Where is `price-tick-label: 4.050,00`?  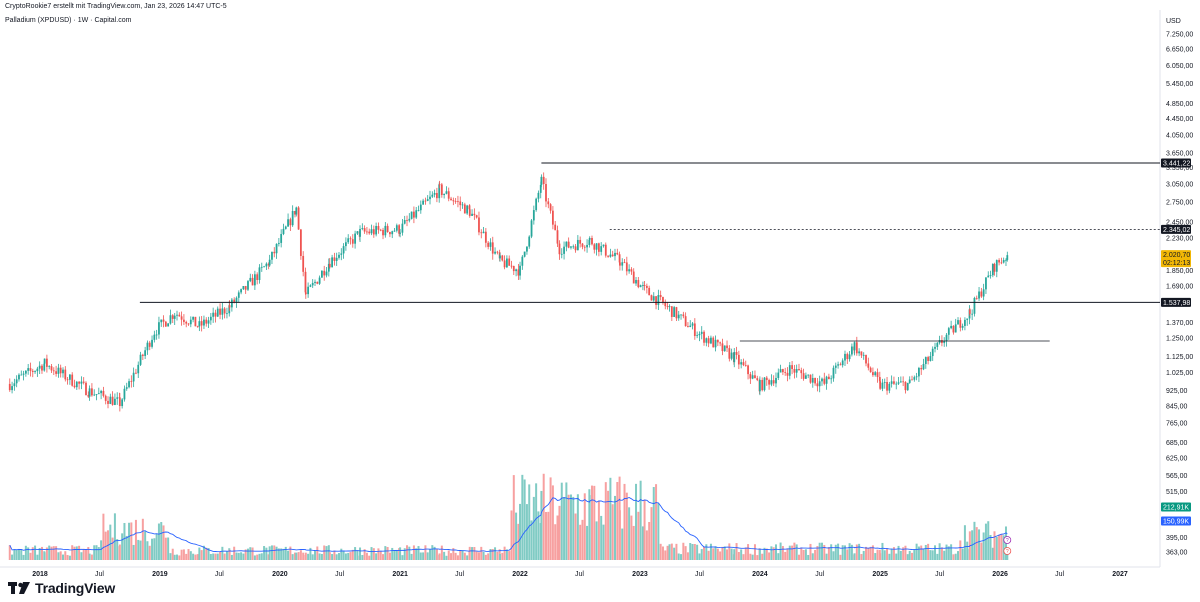
price-tick-label: 4.050,00 is located at coordinates (1179, 135).